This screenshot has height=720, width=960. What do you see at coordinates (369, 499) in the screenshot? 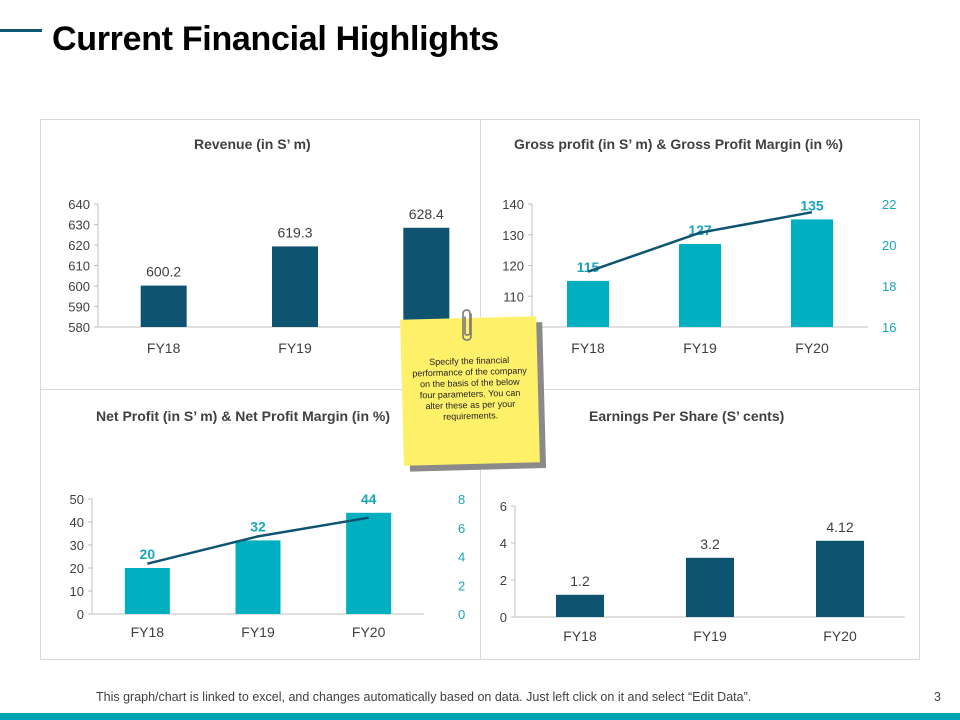
I see `data-label: 44` at bounding box center [369, 499].